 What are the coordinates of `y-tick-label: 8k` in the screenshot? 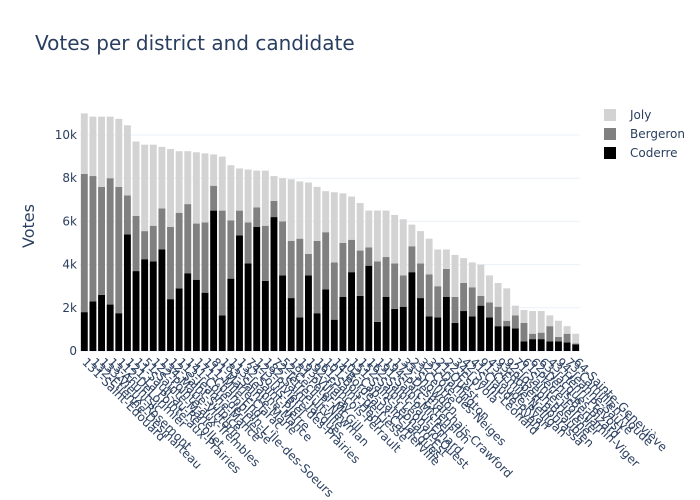 It's located at (69, 178).